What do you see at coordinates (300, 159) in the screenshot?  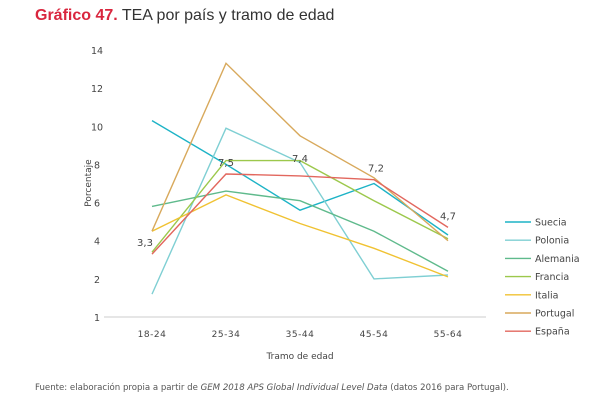 I see `data-label: 7,4` at bounding box center [300, 159].